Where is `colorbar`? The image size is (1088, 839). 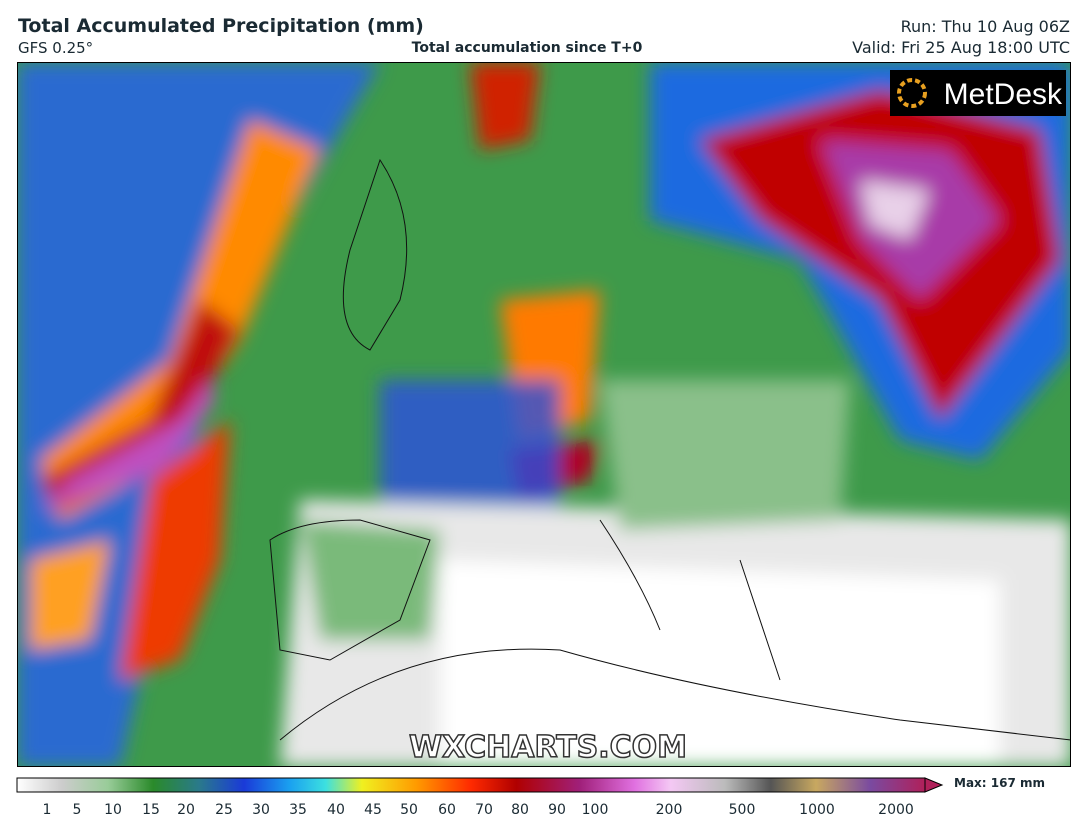 colorbar is located at coordinates (471, 785).